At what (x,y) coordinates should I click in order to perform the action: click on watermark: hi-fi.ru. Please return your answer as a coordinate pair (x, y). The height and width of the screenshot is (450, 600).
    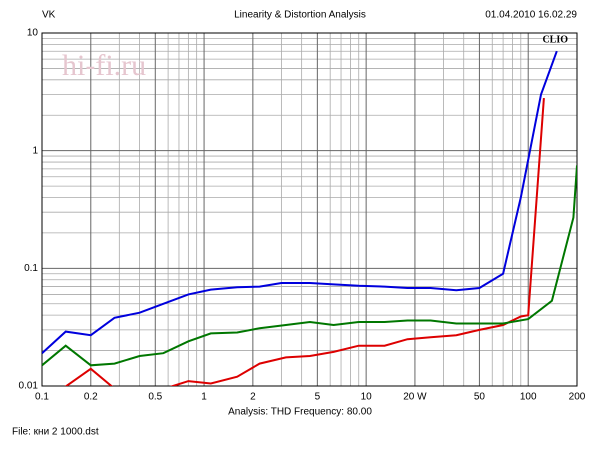
    Looking at the image, I should click on (104, 65).